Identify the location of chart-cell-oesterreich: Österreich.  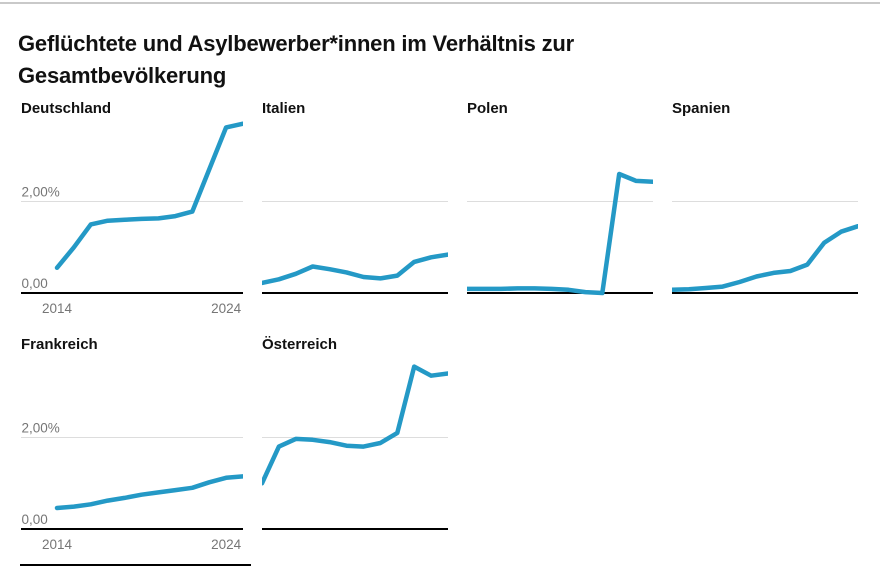
(355, 447).